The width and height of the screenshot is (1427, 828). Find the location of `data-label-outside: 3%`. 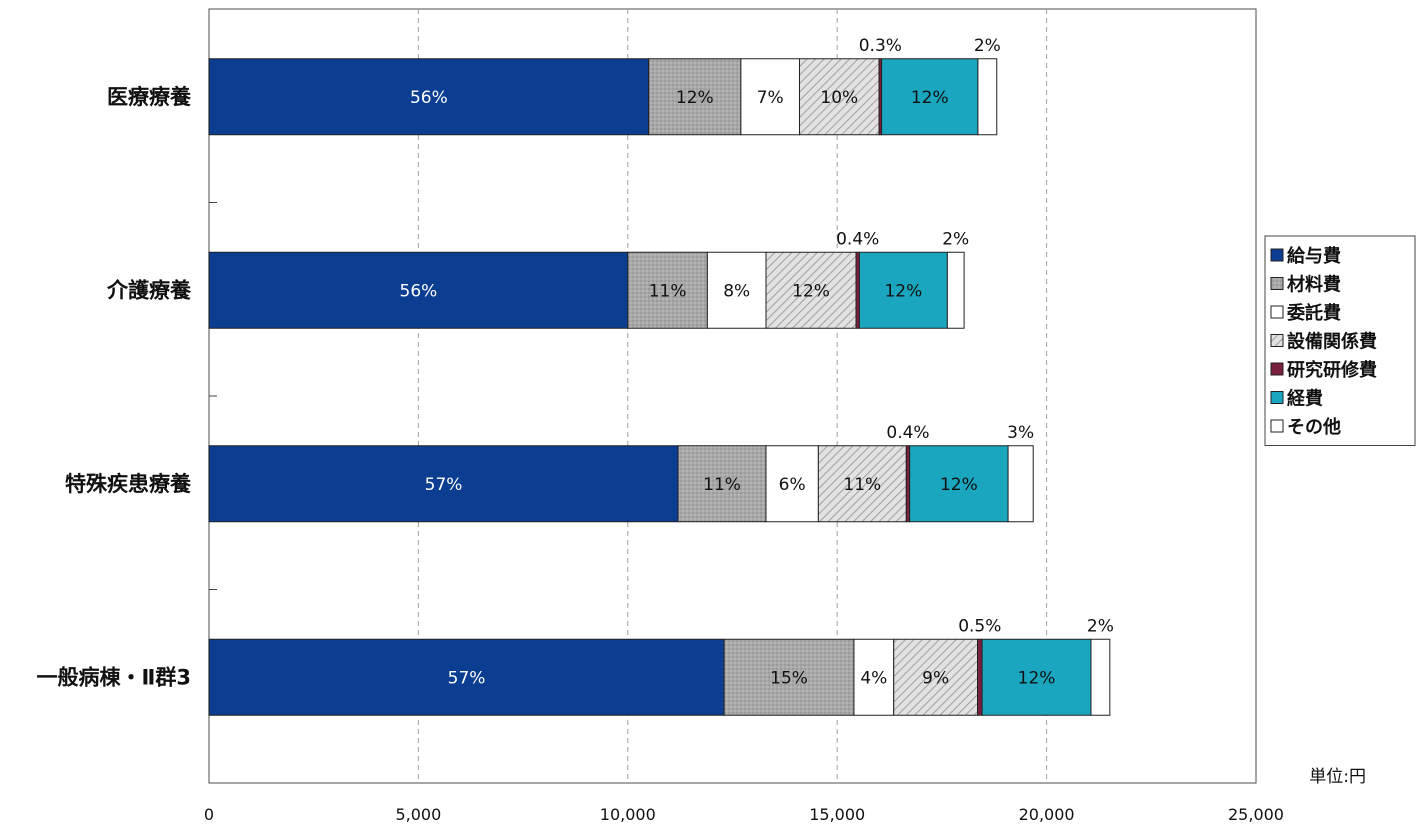

data-label-outside: 3% is located at coordinates (1020, 433).